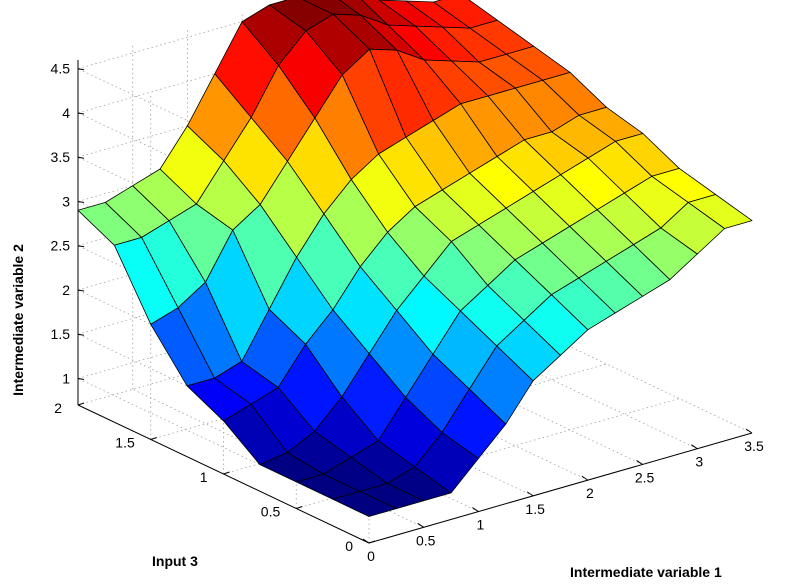 This screenshot has height=584, width=790. I want to click on x-axis-label: Intermediate variable 1, so click(646, 572).